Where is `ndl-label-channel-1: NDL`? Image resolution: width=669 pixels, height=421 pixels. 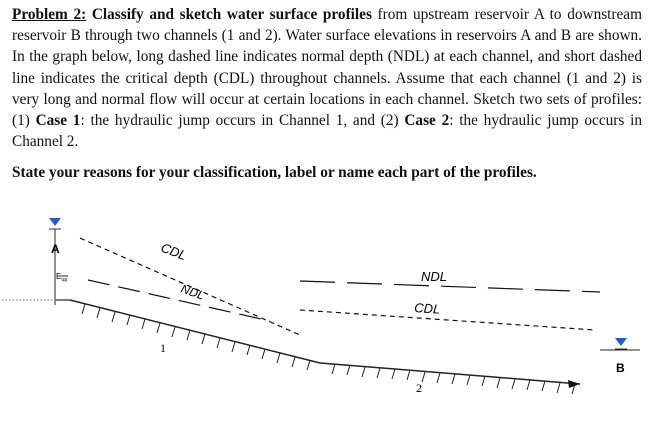
ndl-label-channel-1: NDL is located at coordinates (192, 292).